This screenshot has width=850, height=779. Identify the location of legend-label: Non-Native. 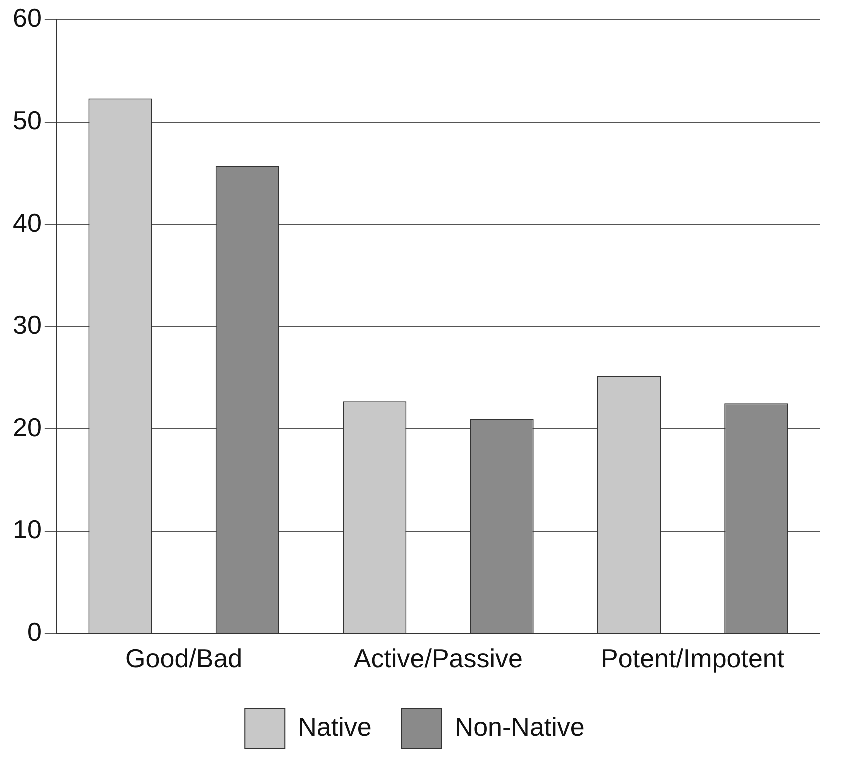
(519, 727).